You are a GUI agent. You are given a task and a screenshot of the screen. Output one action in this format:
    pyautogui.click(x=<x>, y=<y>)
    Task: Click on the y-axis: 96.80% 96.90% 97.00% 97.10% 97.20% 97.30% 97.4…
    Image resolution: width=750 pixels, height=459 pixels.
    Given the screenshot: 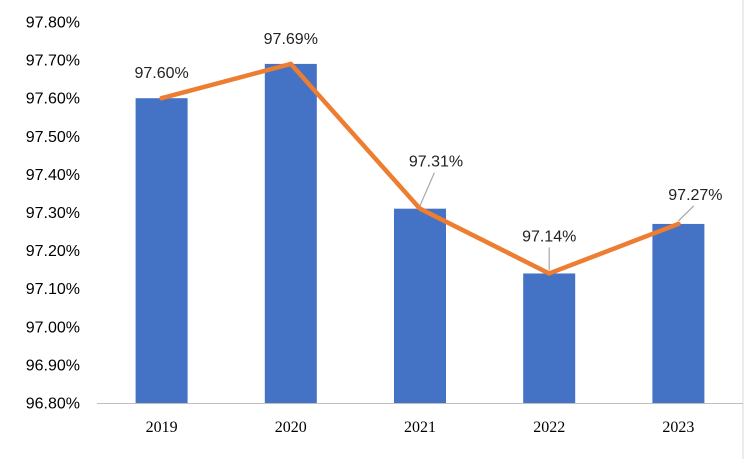 What is the action you would take?
    pyautogui.click(x=53, y=214)
    